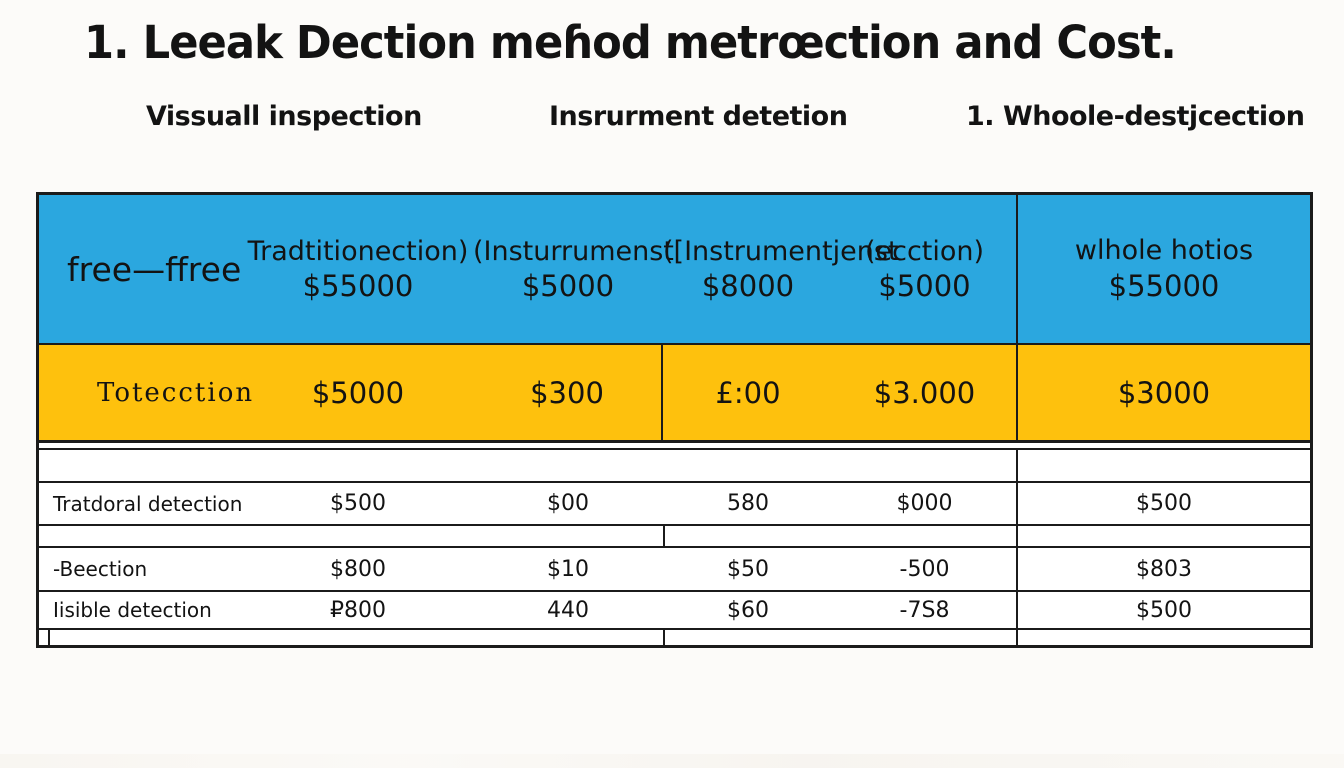  I want to click on header-amount-0: $55000, so click(358, 285).